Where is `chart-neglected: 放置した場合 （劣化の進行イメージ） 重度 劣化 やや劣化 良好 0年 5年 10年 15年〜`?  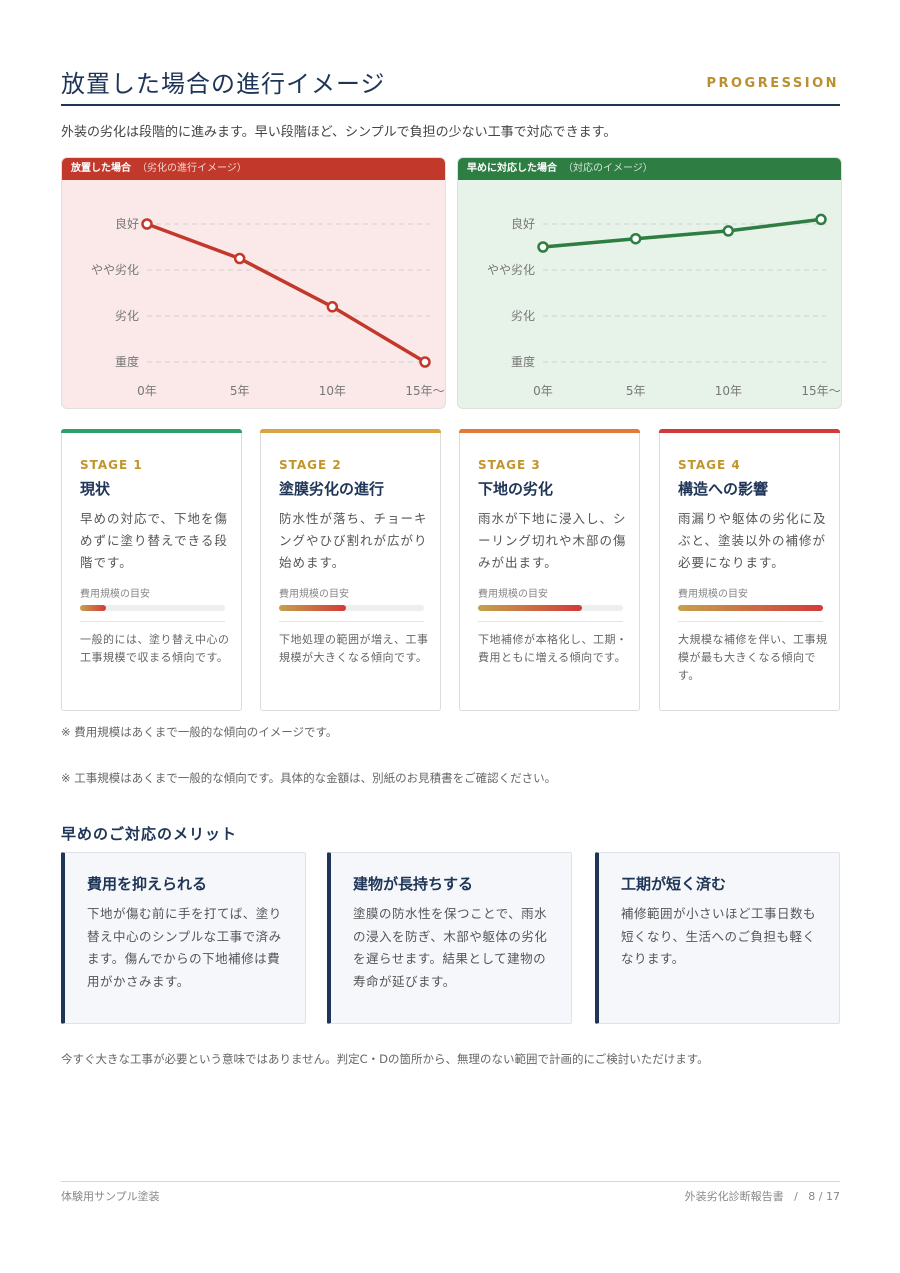
chart-neglected: 放置した場合 （劣化の進行イメージ） 重度 劣化 やや劣化 良好 0年 5年 10年 15年〜 is located at coordinates (253, 283).